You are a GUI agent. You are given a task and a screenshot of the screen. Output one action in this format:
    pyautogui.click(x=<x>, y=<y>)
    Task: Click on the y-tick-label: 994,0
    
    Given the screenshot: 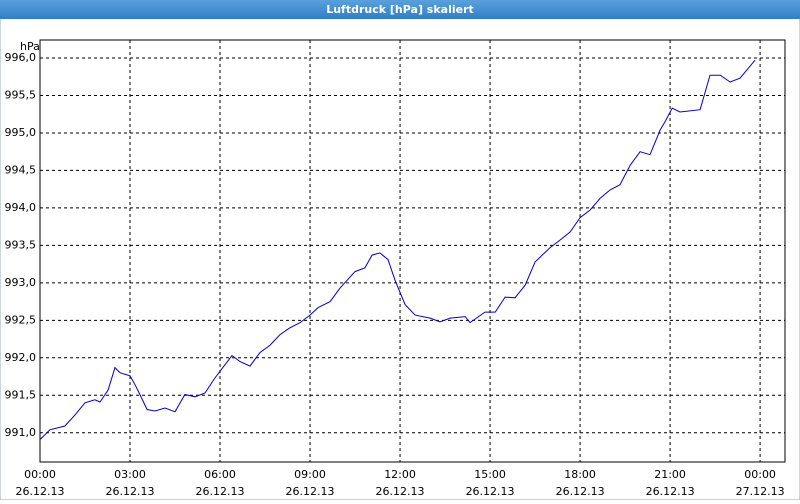 What is the action you would take?
    pyautogui.click(x=21, y=207)
    